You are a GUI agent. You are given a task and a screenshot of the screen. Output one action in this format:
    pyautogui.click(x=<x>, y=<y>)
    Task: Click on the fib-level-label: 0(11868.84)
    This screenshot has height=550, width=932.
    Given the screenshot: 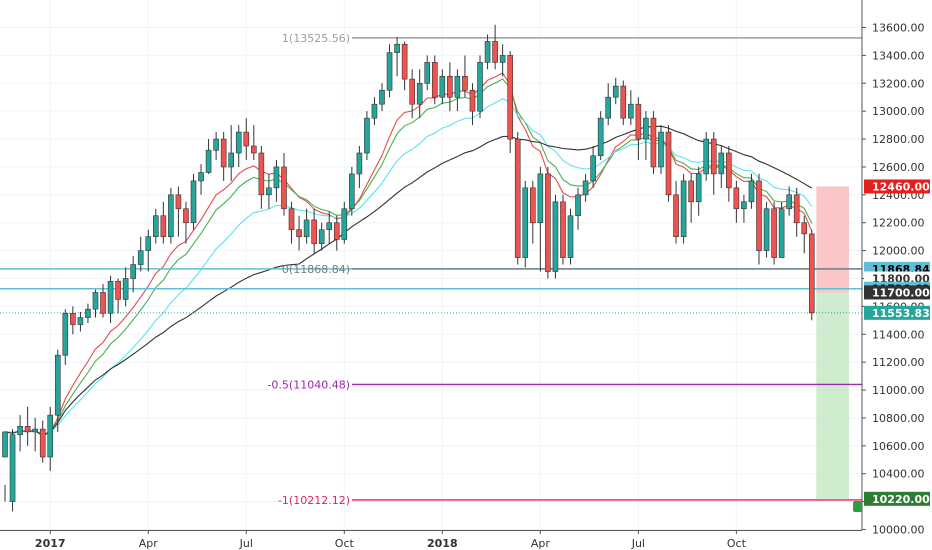 What is the action you would take?
    pyautogui.click(x=316, y=269)
    